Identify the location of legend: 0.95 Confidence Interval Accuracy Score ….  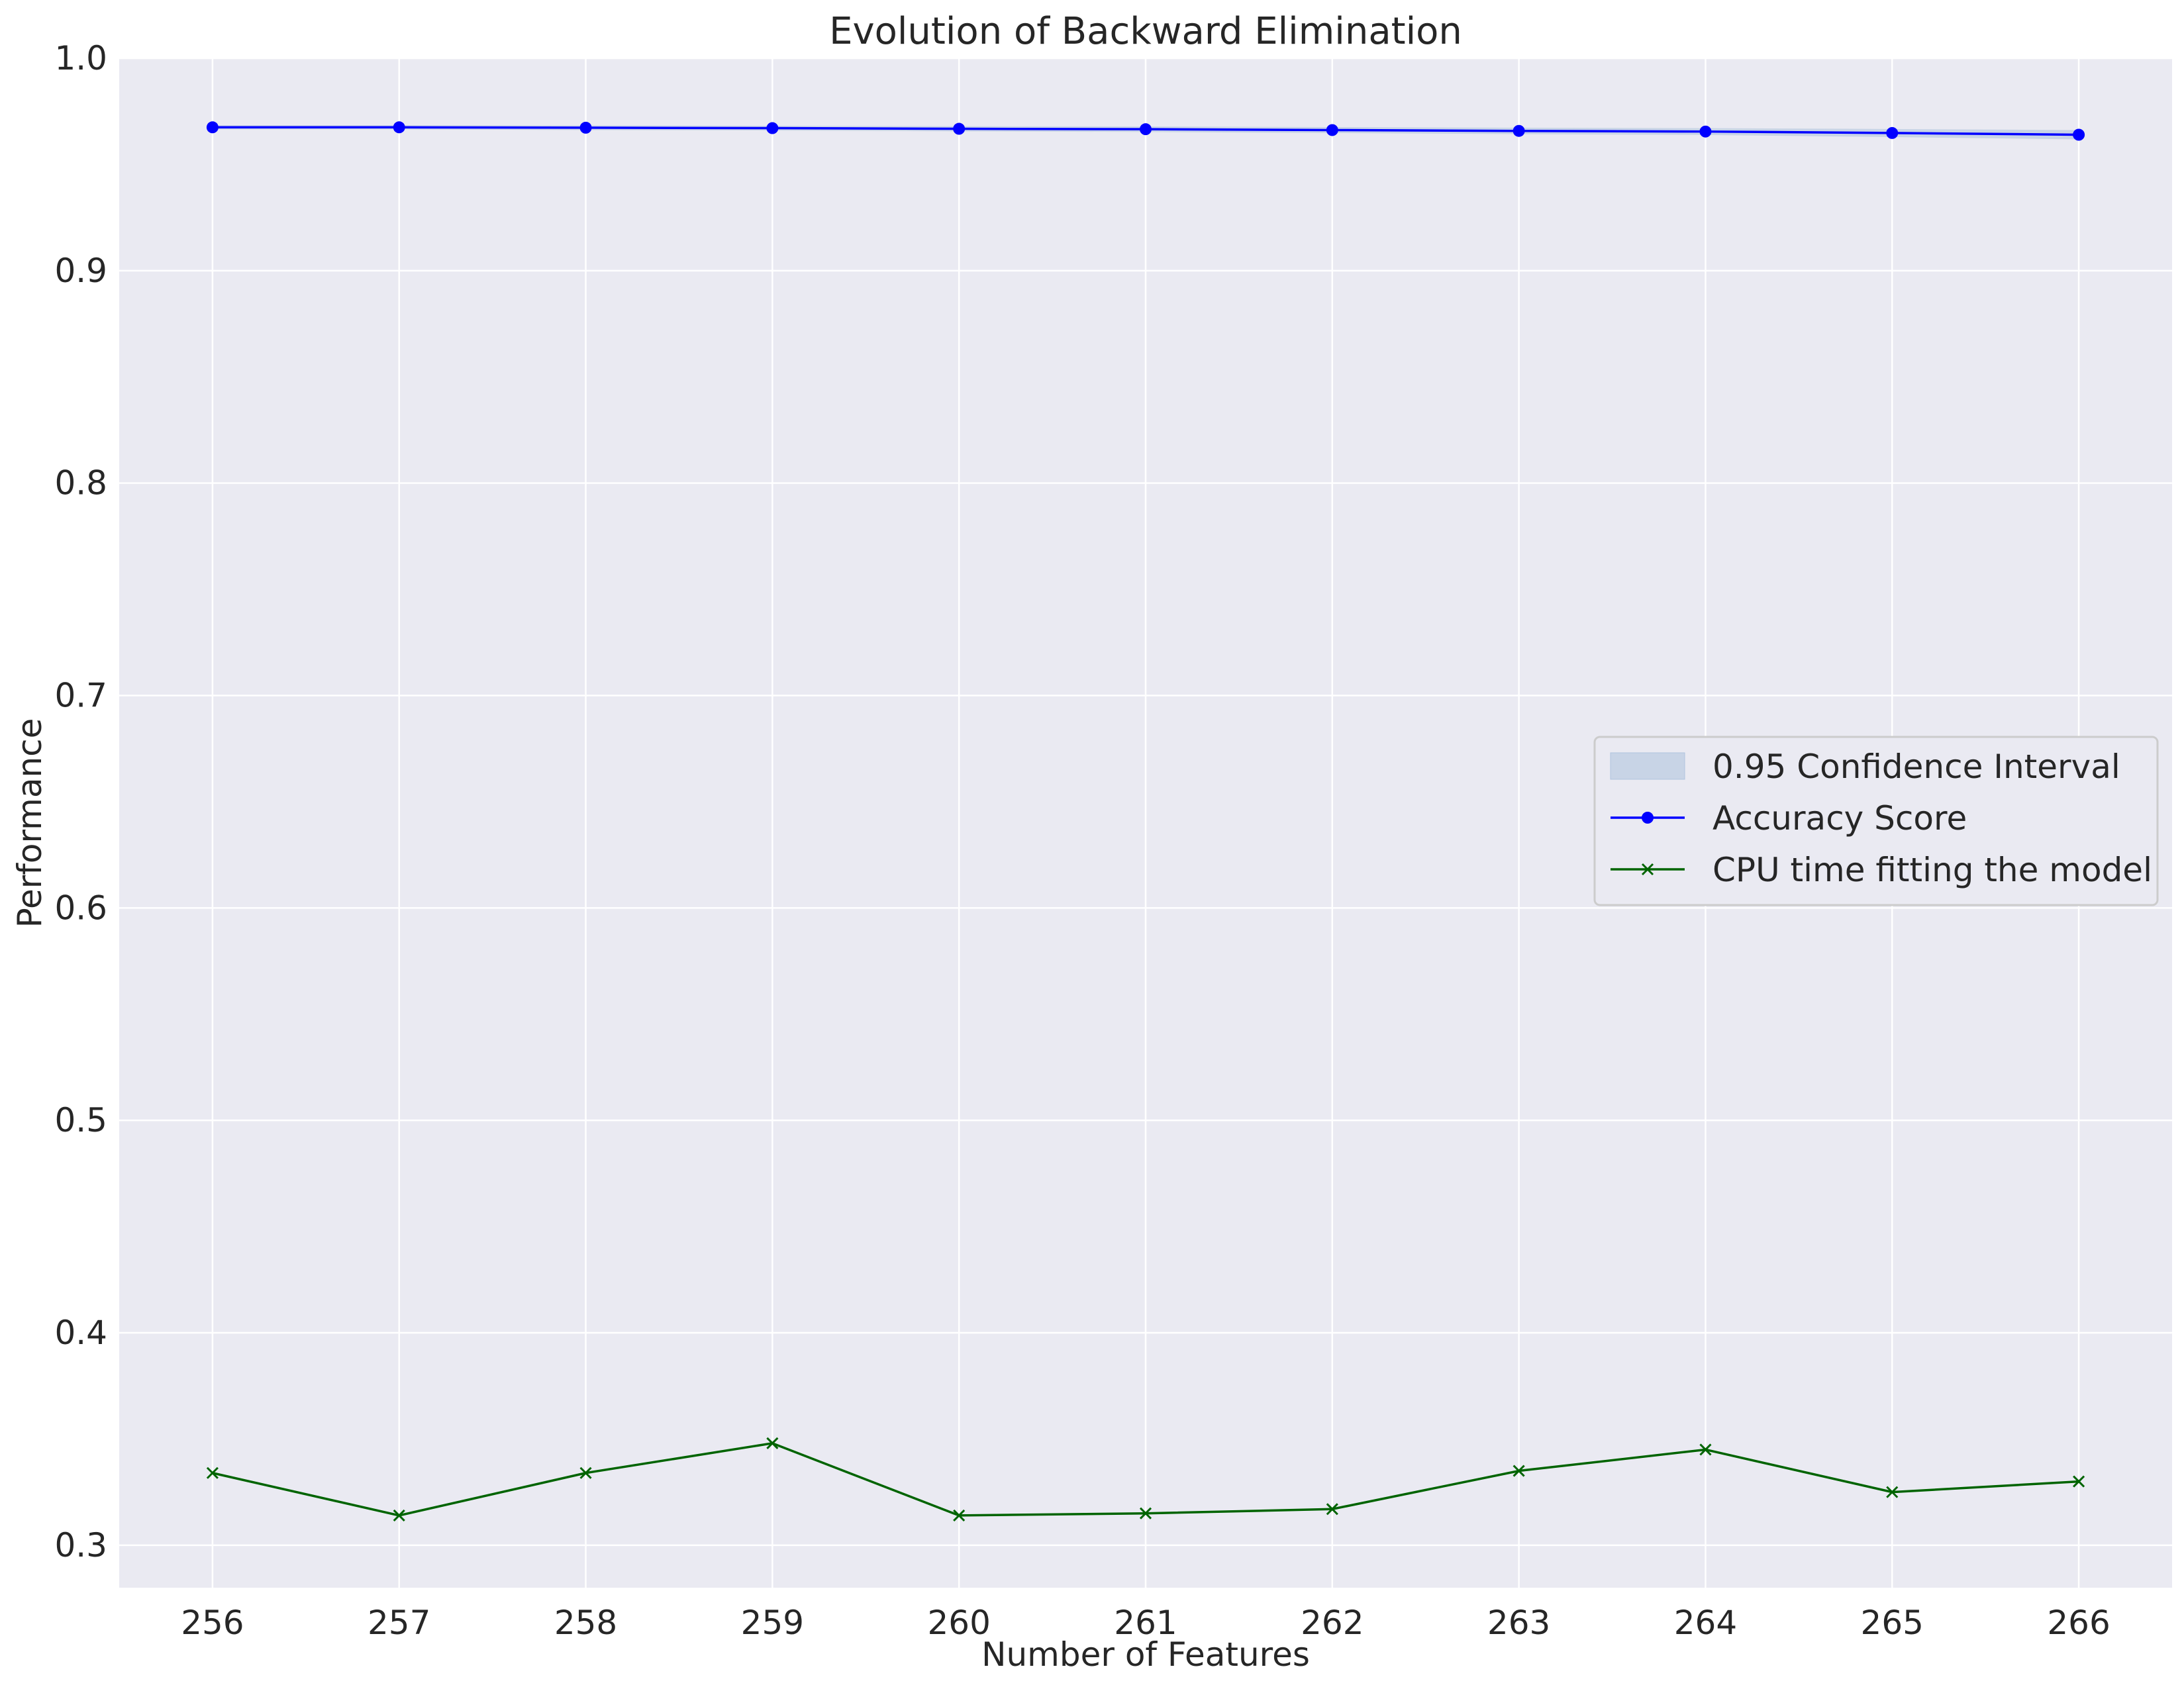
(1876, 821).